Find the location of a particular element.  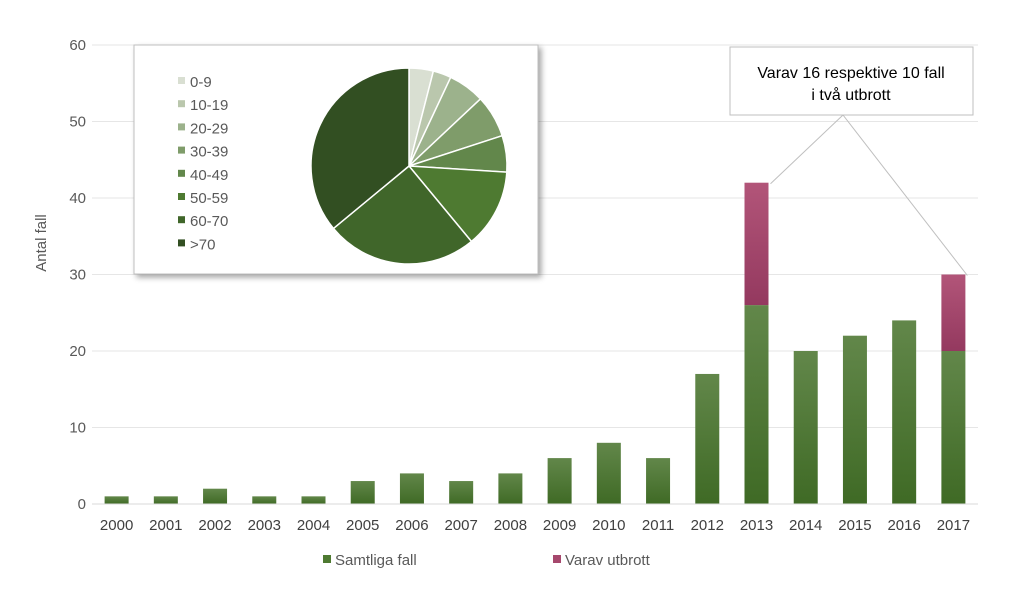

pie-legend-label: 40-49 is located at coordinates (209, 175).